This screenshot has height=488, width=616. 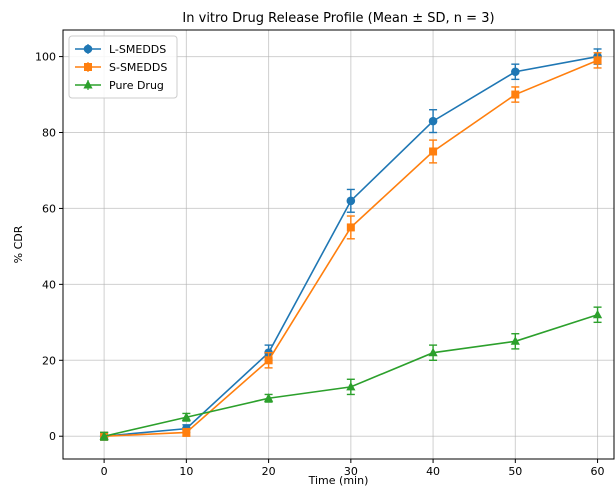 What do you see at coordinates (49, 208) in the screenshot?
I see `y-tick-label: 60` at bounding box center [49, 208].